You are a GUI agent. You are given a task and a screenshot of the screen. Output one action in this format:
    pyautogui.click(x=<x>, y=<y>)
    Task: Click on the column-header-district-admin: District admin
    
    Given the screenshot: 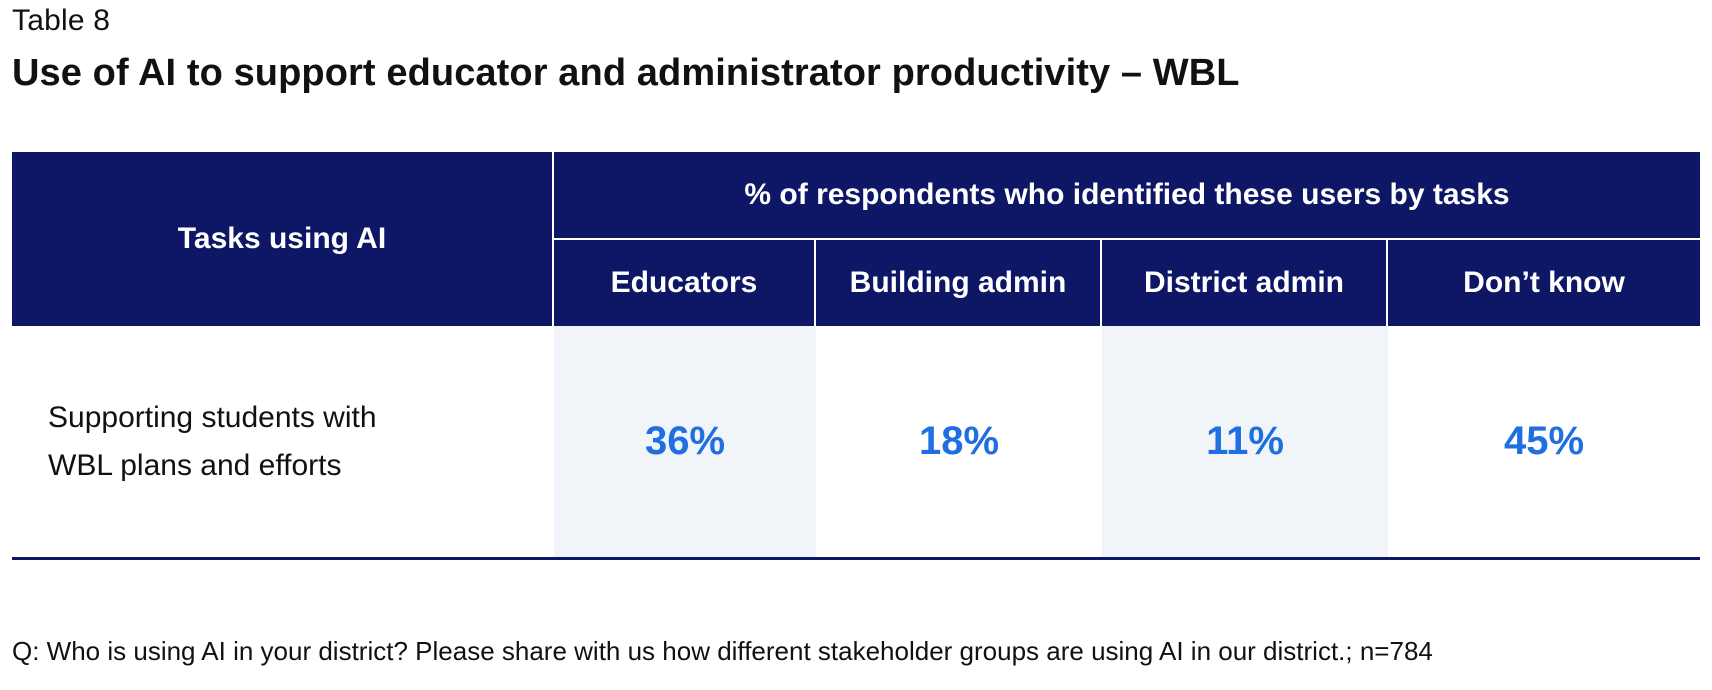 What is the action you would take?
    pyautogui.click(x=1244, y=283)
    